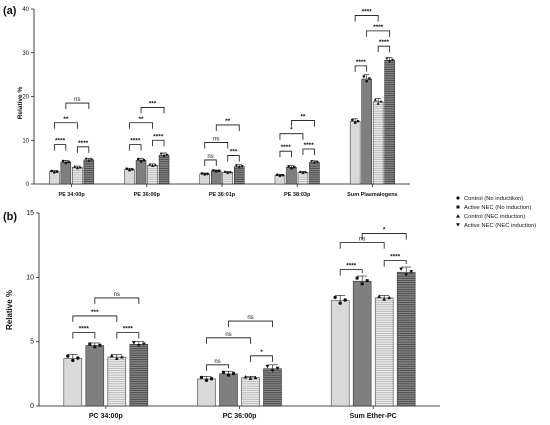 The image size is (550, 425). I want to click on legend-label: Active NEC (No induction), so click(497, 208).